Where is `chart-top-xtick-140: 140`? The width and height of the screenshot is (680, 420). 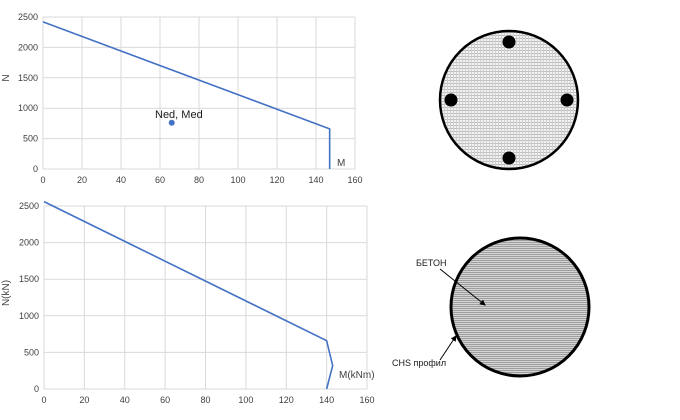
chart-top-xtick-140: 140 is located at coordinates (315, 180).